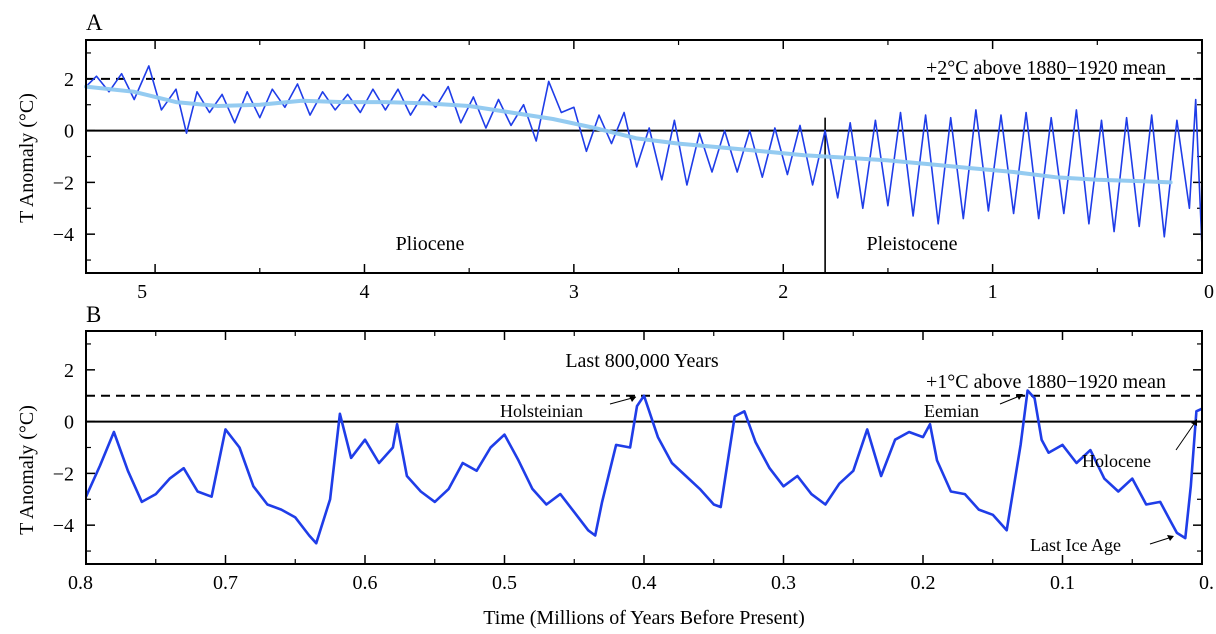  What do you see at coordinates (1206, 583) in the screenshot?
I see `x-tick-label: 0.` at bounding box center [1206, 583].